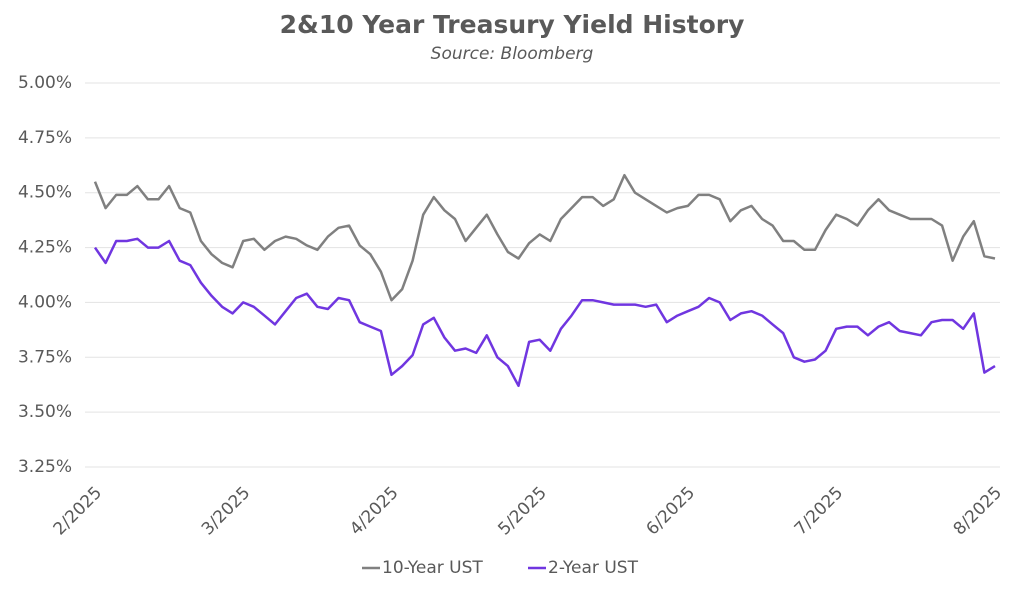 This screenshot has height=590, width=1024. Describe the element at coordinates (45, 467) in the screenshot. I see `y-tick-label: 3.25%` at that location.